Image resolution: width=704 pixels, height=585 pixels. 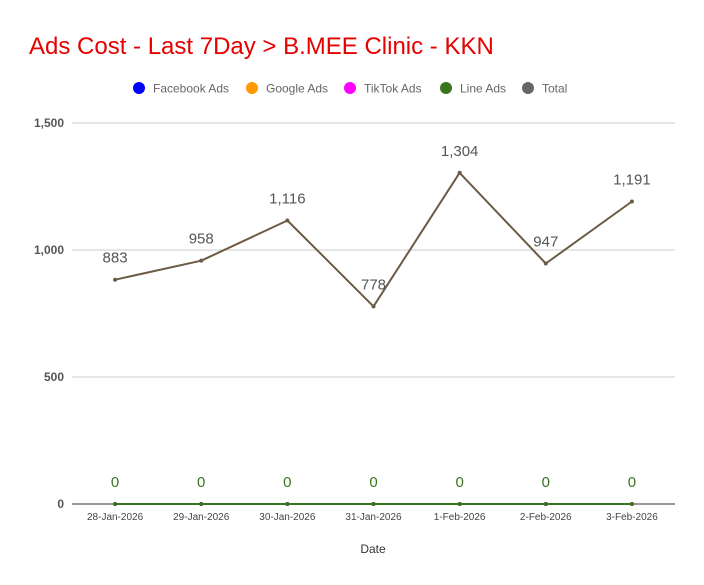 What do you see at coordinates (201, 239) in the screenshot?
I see `data-label: 958` at bounding box center [201, 239].